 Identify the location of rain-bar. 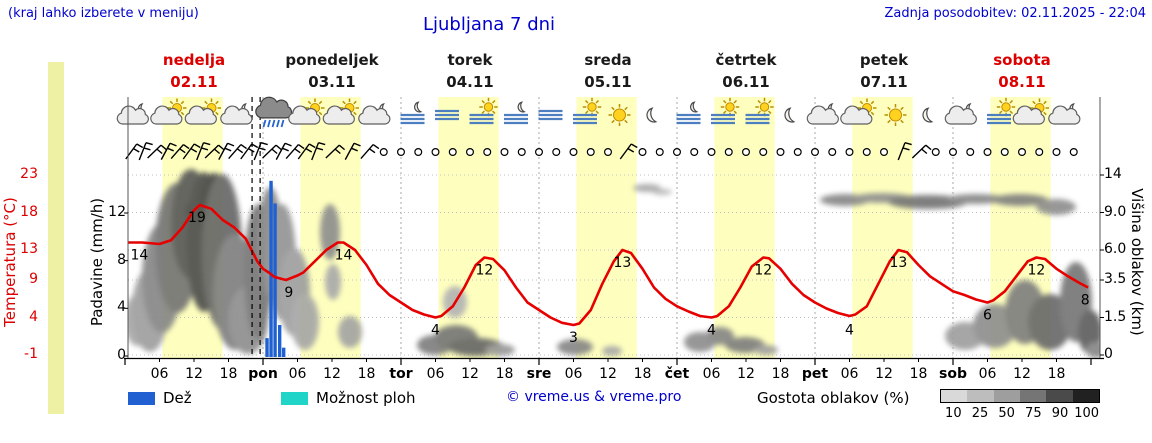
(279, 341).